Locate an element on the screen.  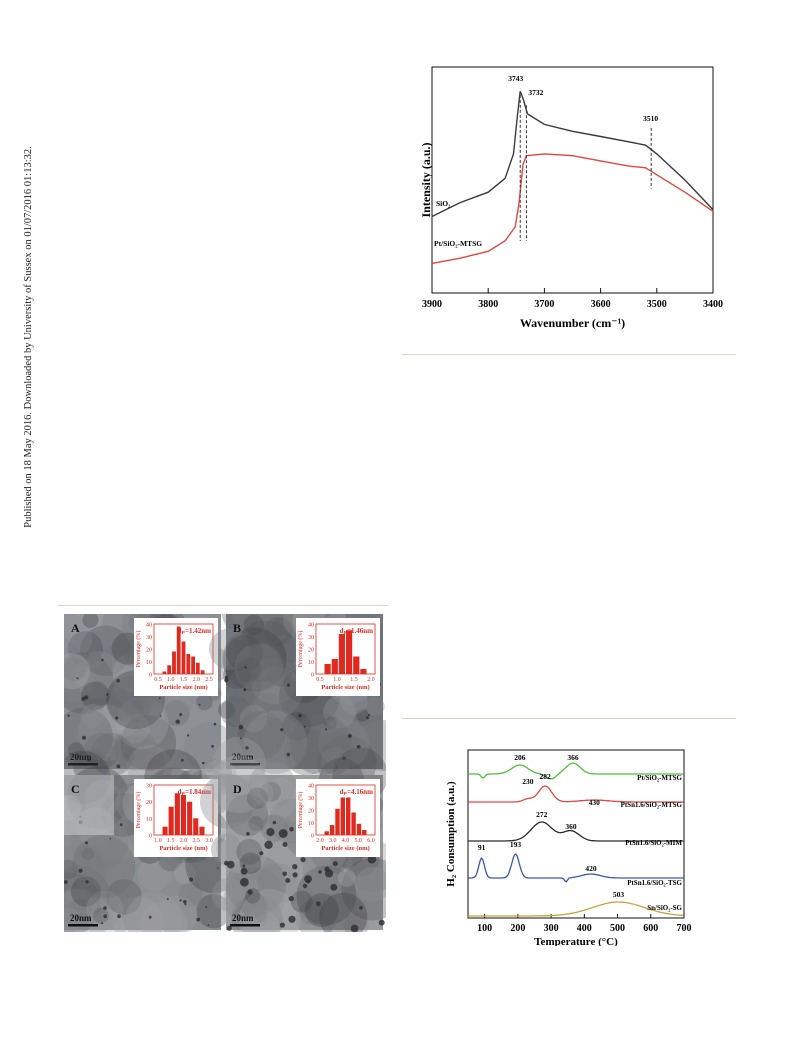
panel-letter: B is located at coordinates (237, 628).